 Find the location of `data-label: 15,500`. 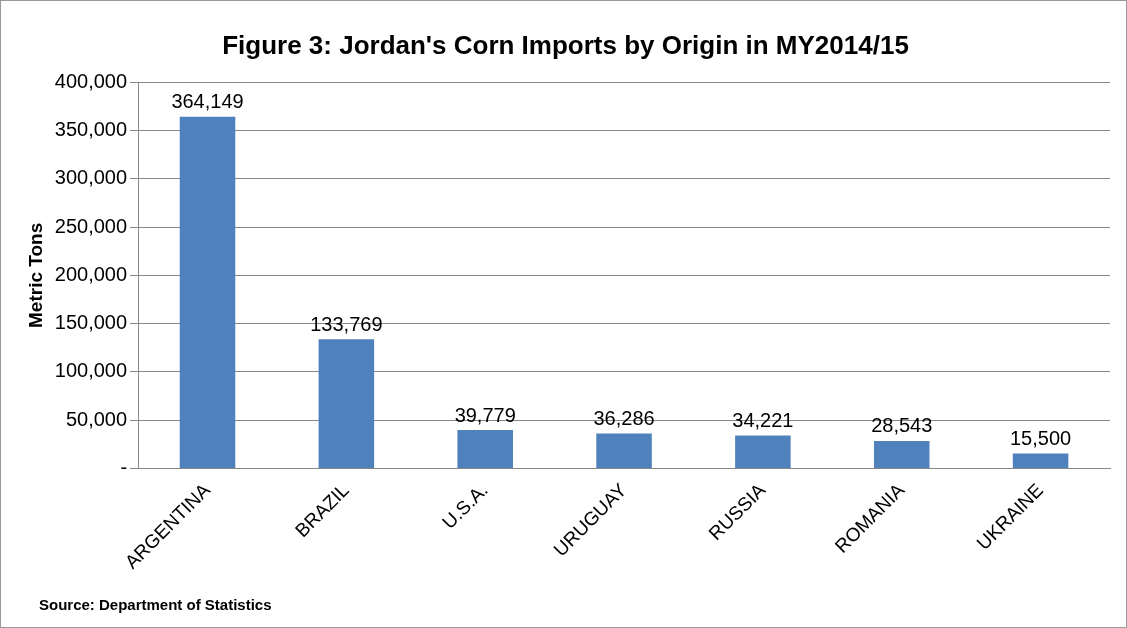

data-label: 15,500 is located at coordinates (1040, 438).